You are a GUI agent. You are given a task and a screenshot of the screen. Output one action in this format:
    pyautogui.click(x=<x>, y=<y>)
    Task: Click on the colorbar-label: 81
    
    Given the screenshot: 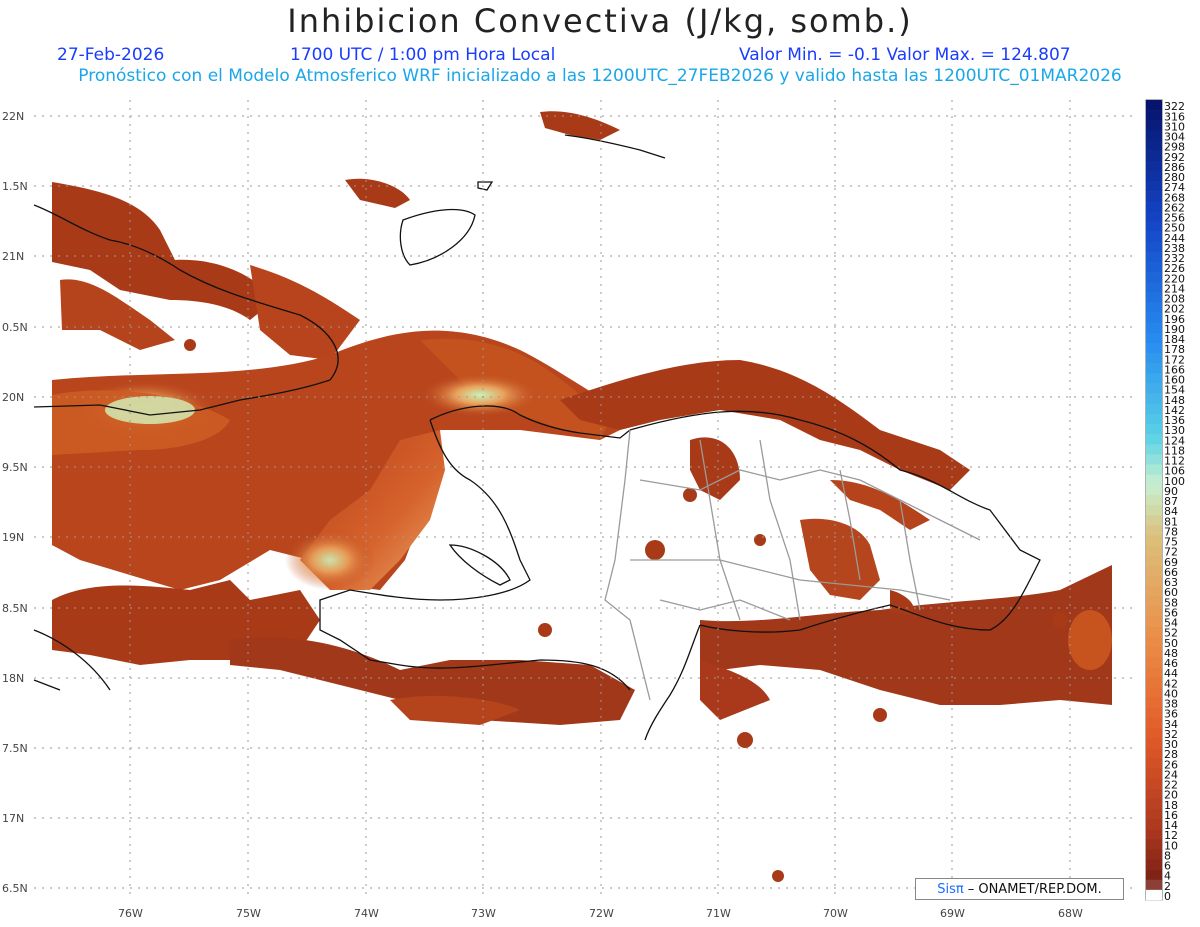 What is the action you would take?
    pyautogui.click(x=1171, y=521)
    